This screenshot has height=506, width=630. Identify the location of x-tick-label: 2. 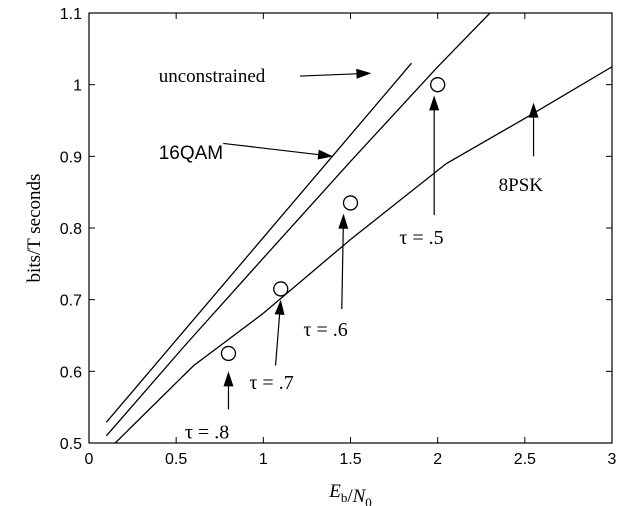
(437, 459).